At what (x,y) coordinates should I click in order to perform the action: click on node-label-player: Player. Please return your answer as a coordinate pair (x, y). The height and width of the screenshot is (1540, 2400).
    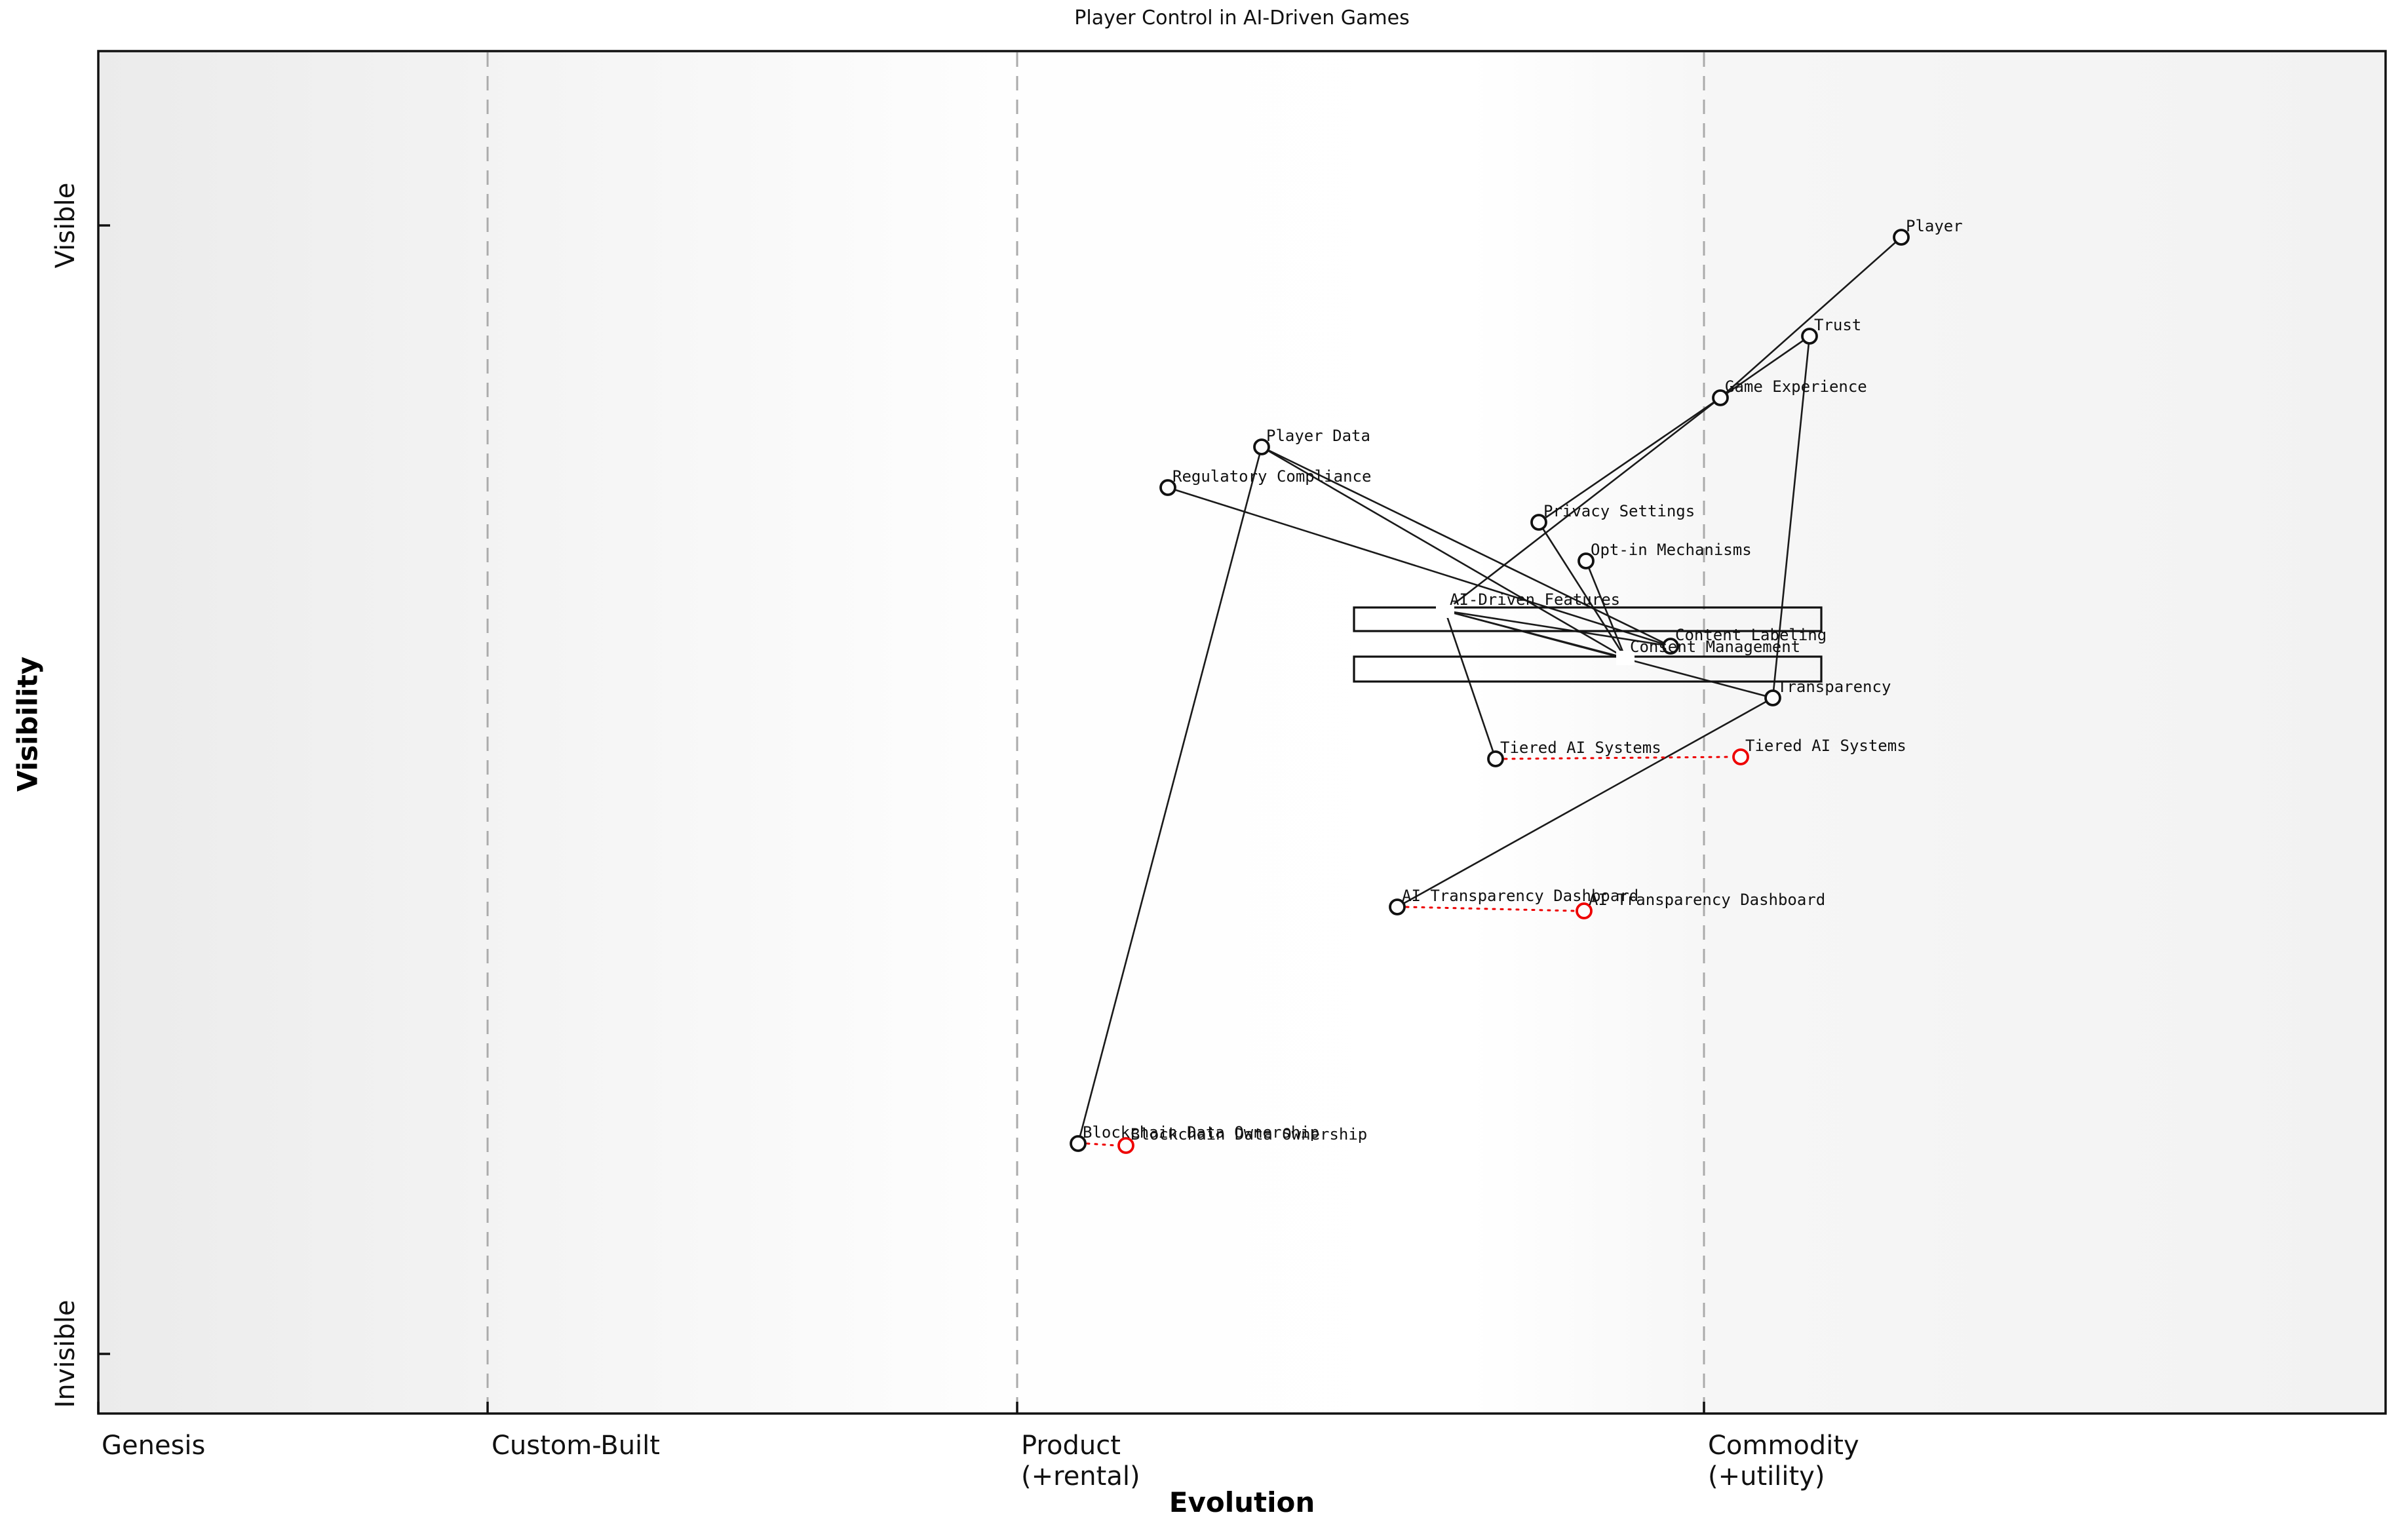
    Looking at the image, I should click on (1934, 226).